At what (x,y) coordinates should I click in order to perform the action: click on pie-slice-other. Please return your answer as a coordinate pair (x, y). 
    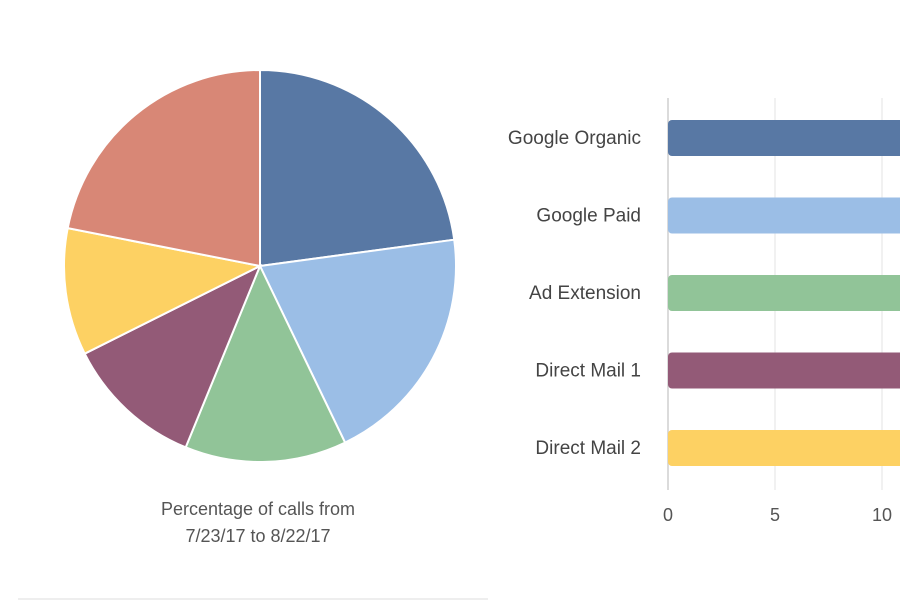
    Looking at the image, I should click on (163, 168).